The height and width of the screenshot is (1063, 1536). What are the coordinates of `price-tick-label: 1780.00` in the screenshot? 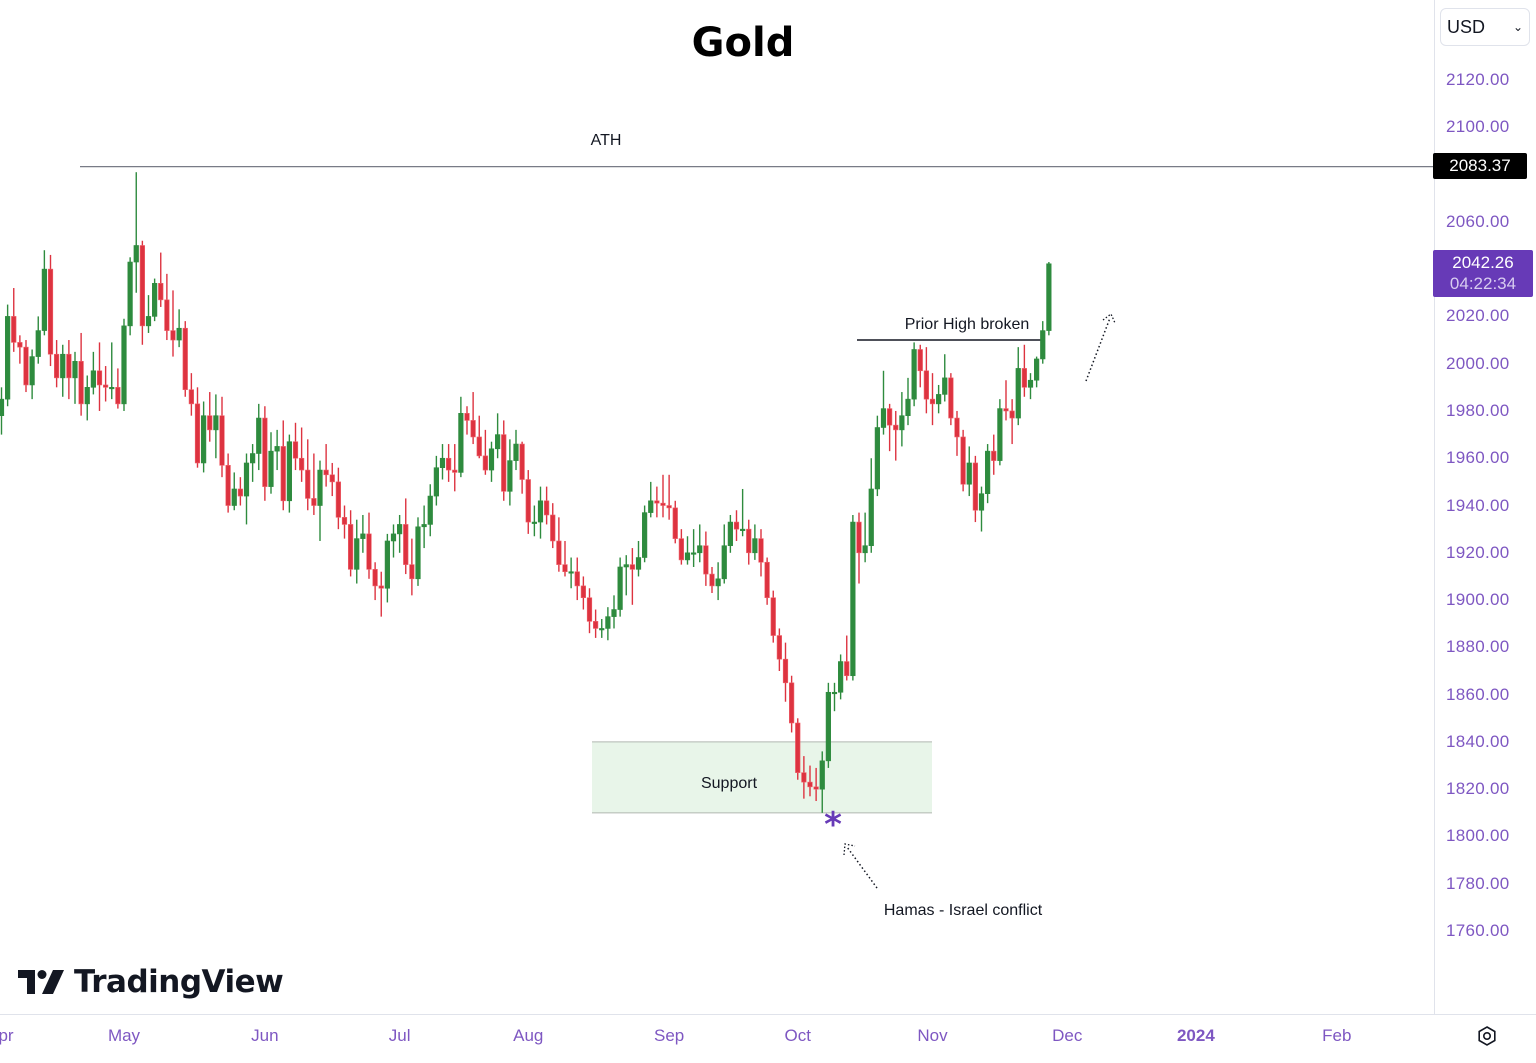 It's located at (1478, 883).